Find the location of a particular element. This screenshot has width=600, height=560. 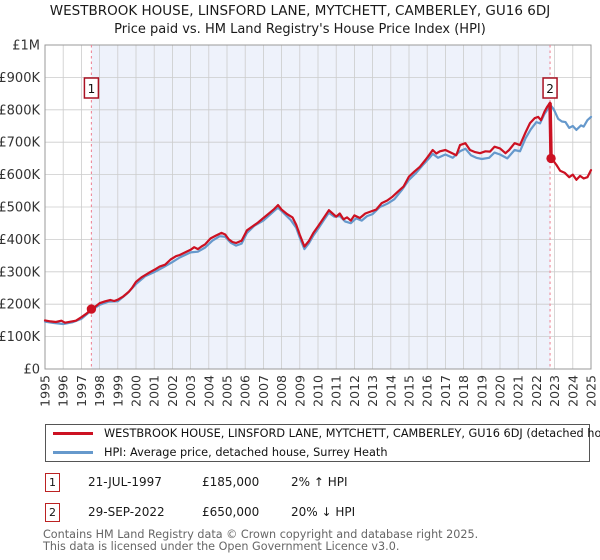

sale-number-label: 2 is located at coordinates (550, 89).